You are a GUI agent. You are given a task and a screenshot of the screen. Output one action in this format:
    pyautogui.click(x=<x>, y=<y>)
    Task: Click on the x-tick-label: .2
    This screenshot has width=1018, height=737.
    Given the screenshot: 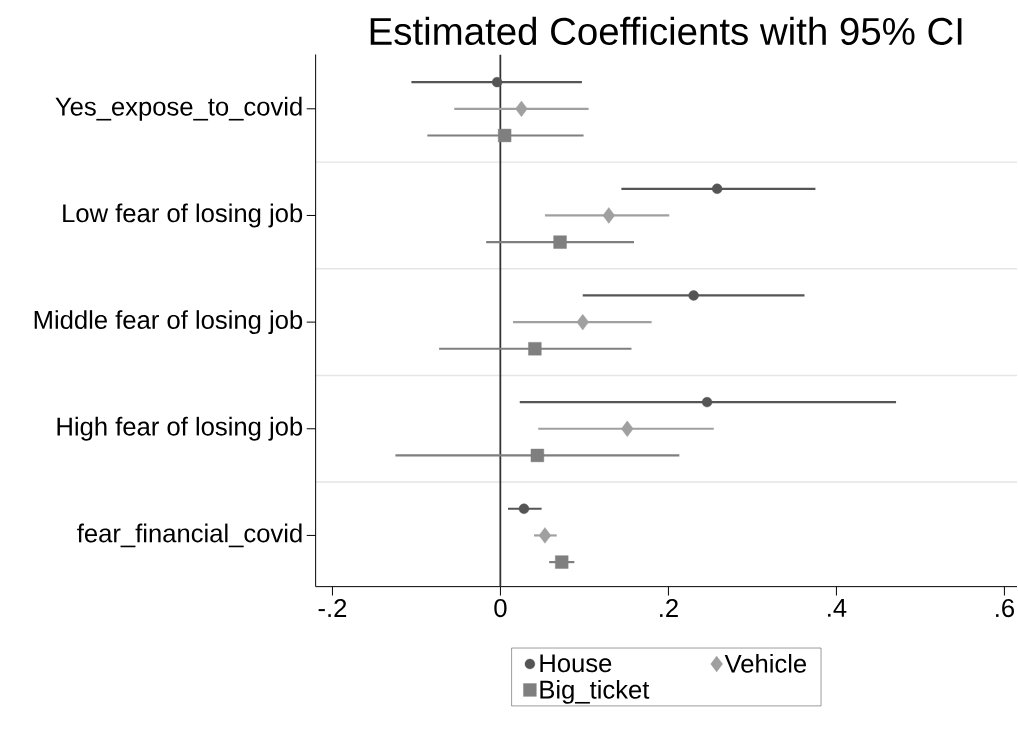 What is the action you would take?
    pyautogui.click(x=669, y=608)
    